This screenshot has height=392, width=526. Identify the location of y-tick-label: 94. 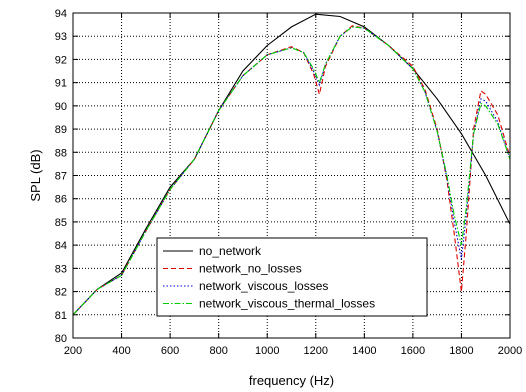
(61, 14).